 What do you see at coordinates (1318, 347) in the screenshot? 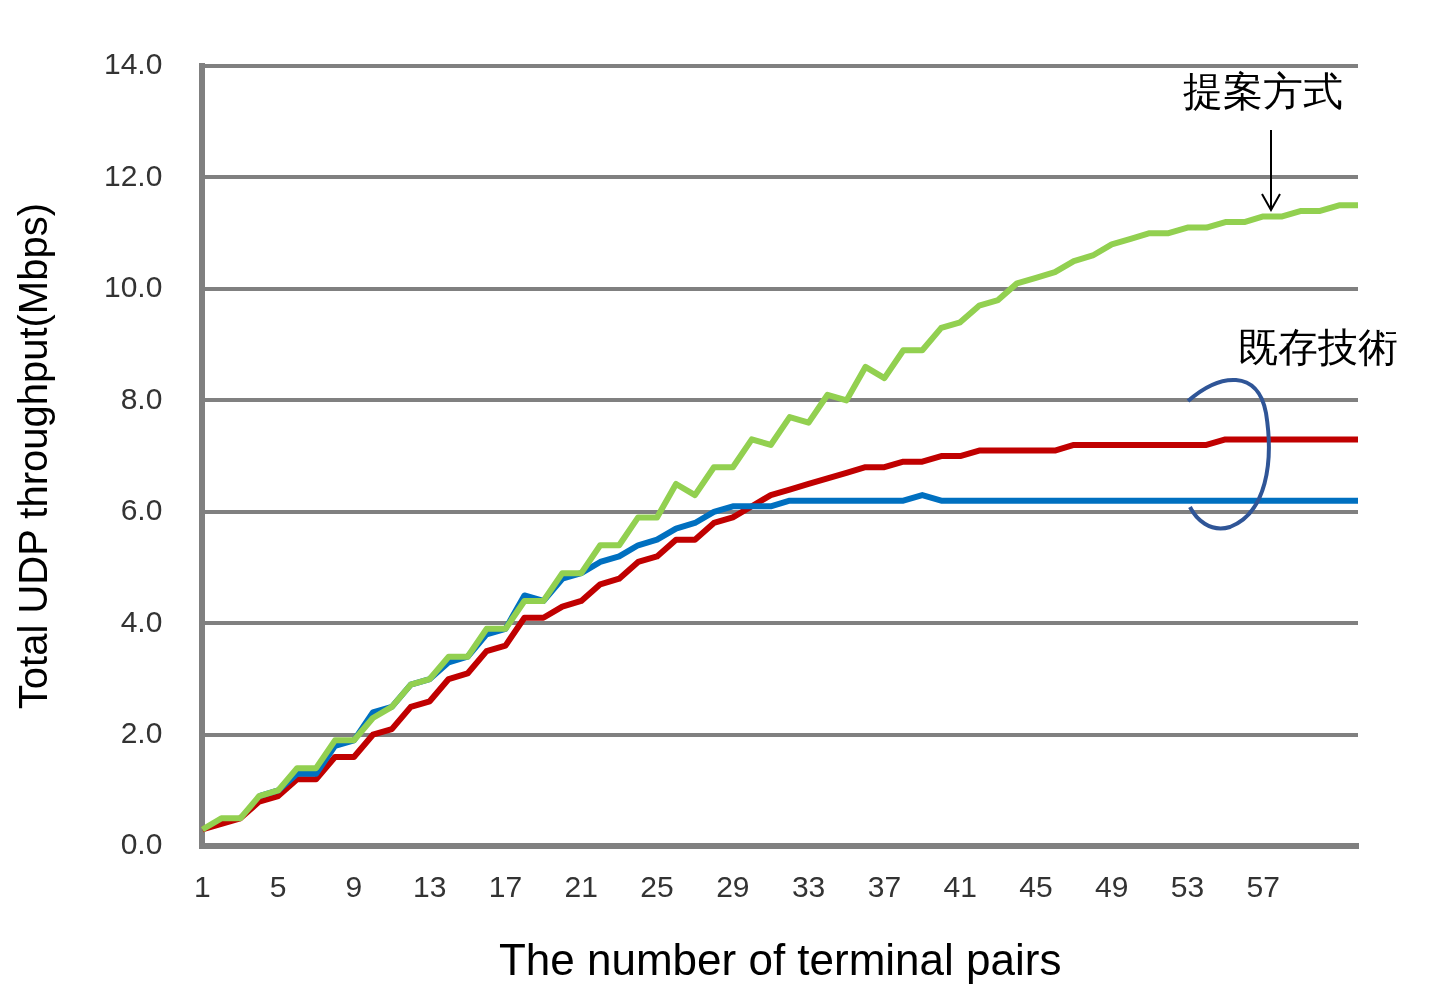
I see `annotation: 既存技術` at bounding box center [1318, 347].